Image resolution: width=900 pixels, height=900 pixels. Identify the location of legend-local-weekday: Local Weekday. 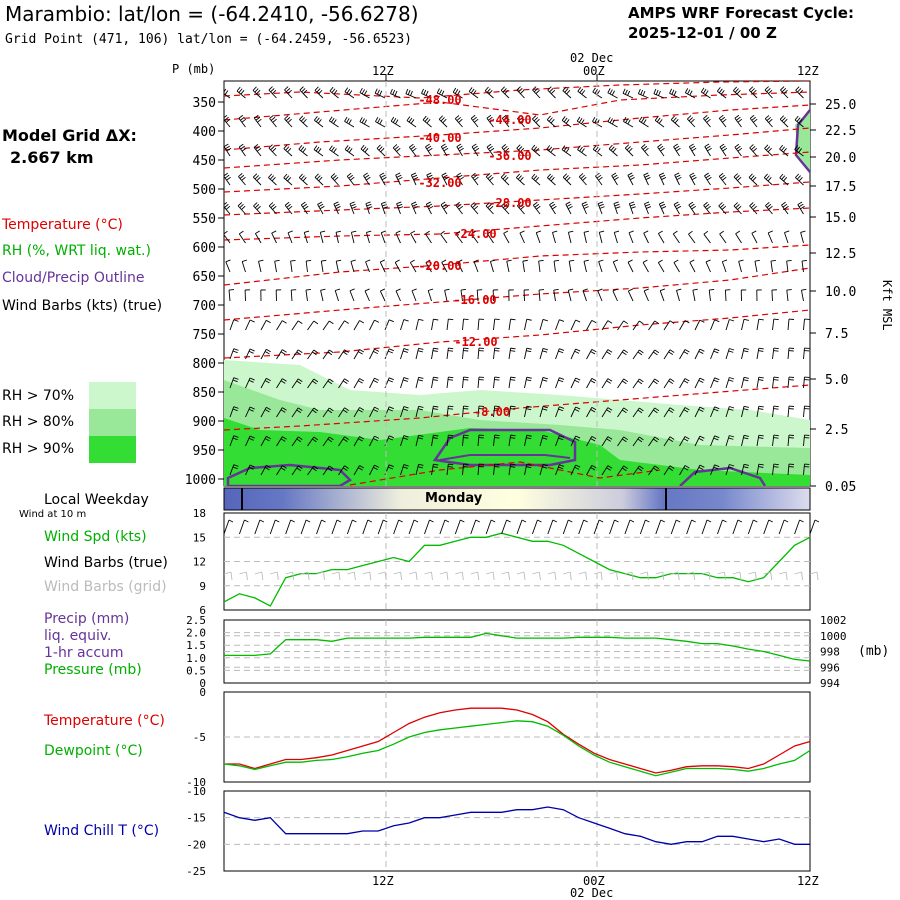
(96, 500).